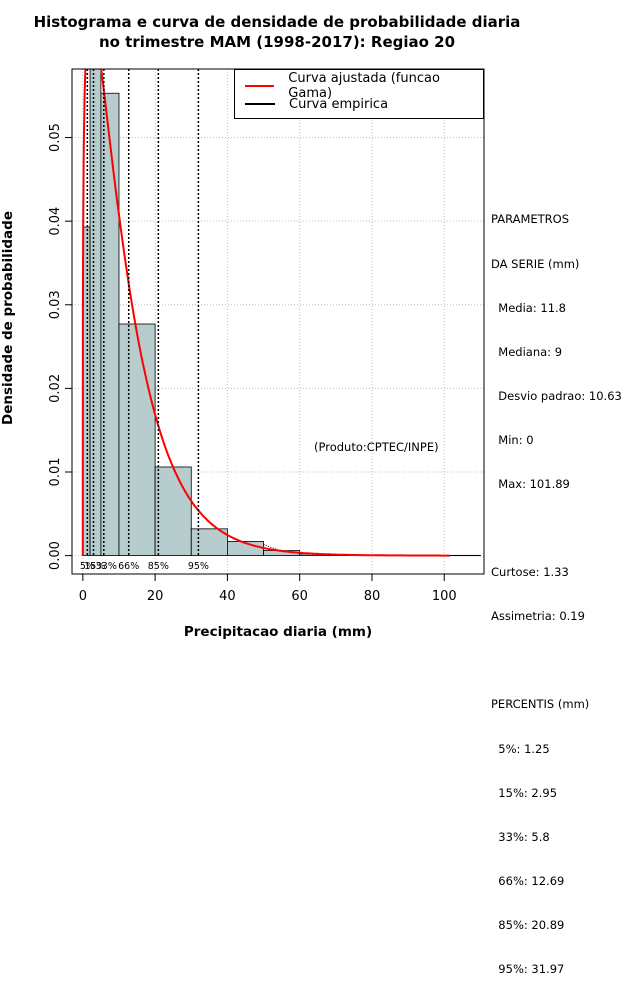  I want to click on x-tick-label: 40, so click(227, 596).